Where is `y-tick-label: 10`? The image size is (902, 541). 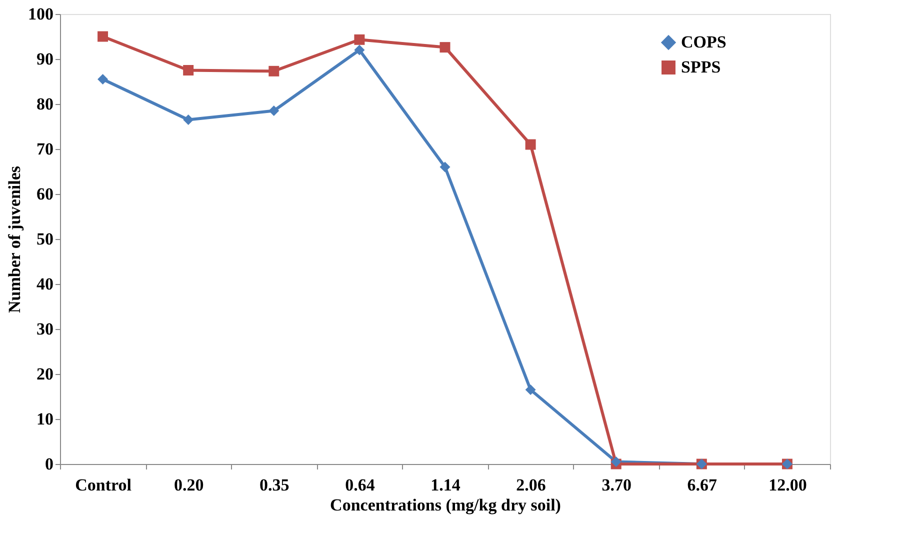
y-tick-label: 10 is located at coordinates (45, 419).